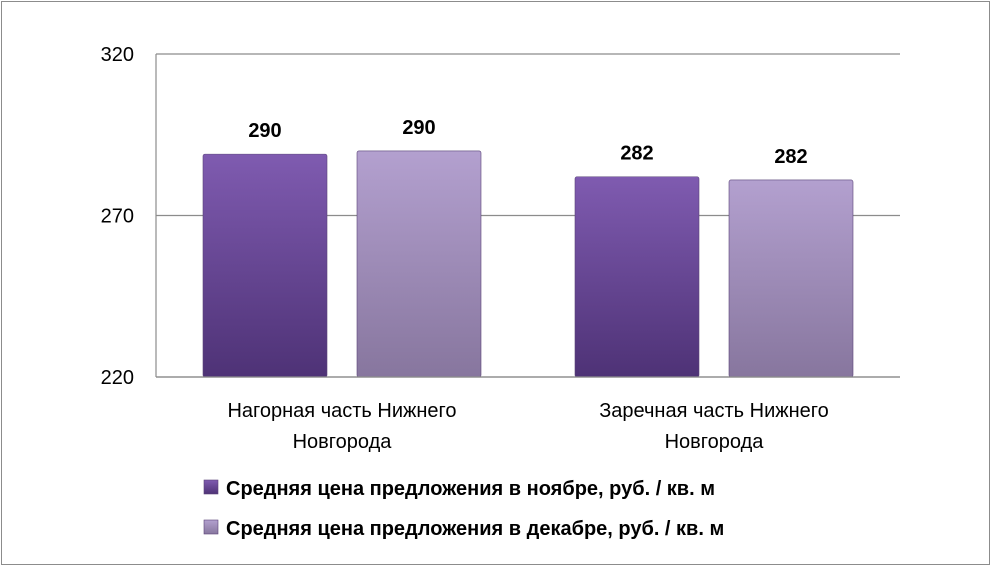 The width and height of the screenshot is (991, 566). I want to click on y-axis: 220 270 320, so click(129, 216).